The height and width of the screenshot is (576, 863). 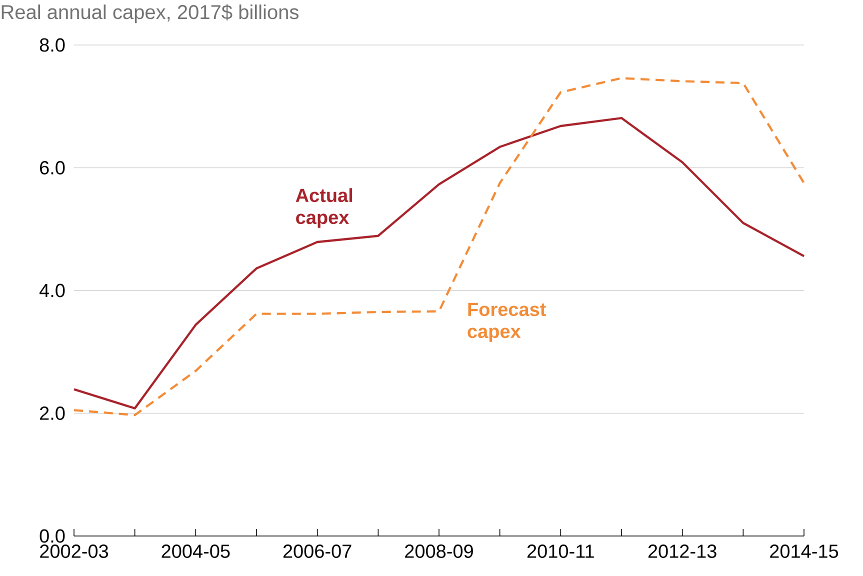 What do you see at coordinates (150, 14) in the screenshot?
I see `chart-title: Real annual capex, 2017$ billions` at bounding box center [150, 14].